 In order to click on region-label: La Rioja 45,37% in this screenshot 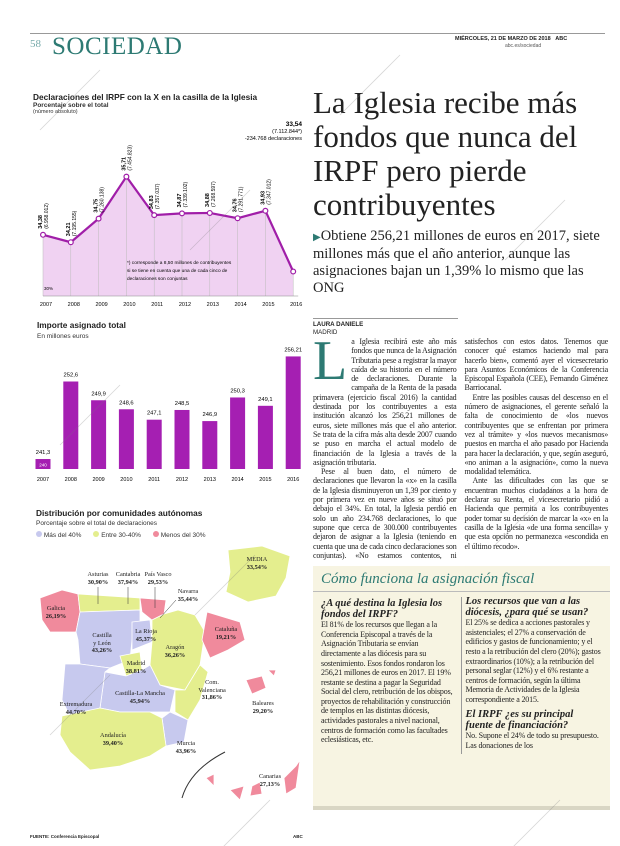, I will do `click(146, 635)`.